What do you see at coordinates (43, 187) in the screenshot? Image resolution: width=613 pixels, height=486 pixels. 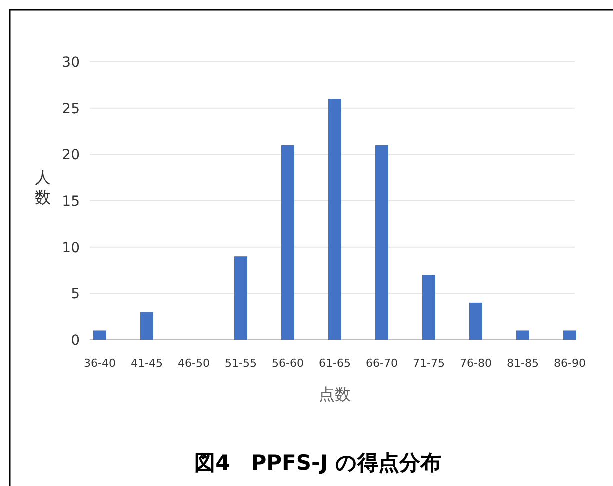 I see `y-axis-title: 人数` at bounding box center [43, 187].